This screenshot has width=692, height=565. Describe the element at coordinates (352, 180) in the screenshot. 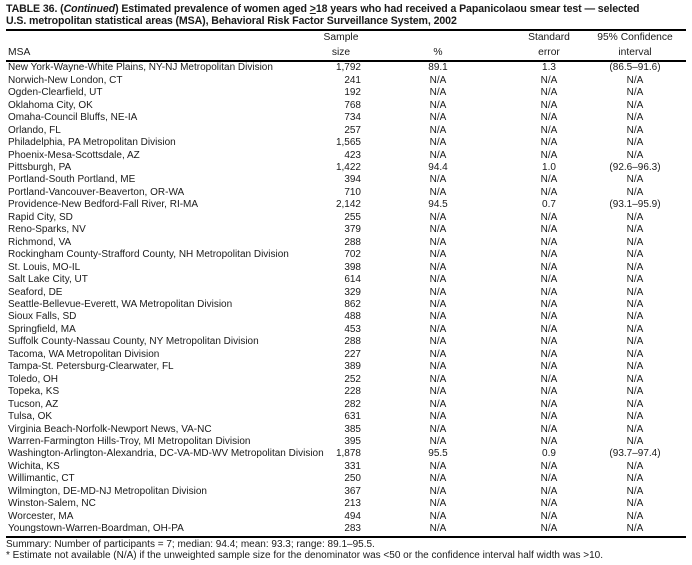

I see `sample-size-cell: 394` at that location.